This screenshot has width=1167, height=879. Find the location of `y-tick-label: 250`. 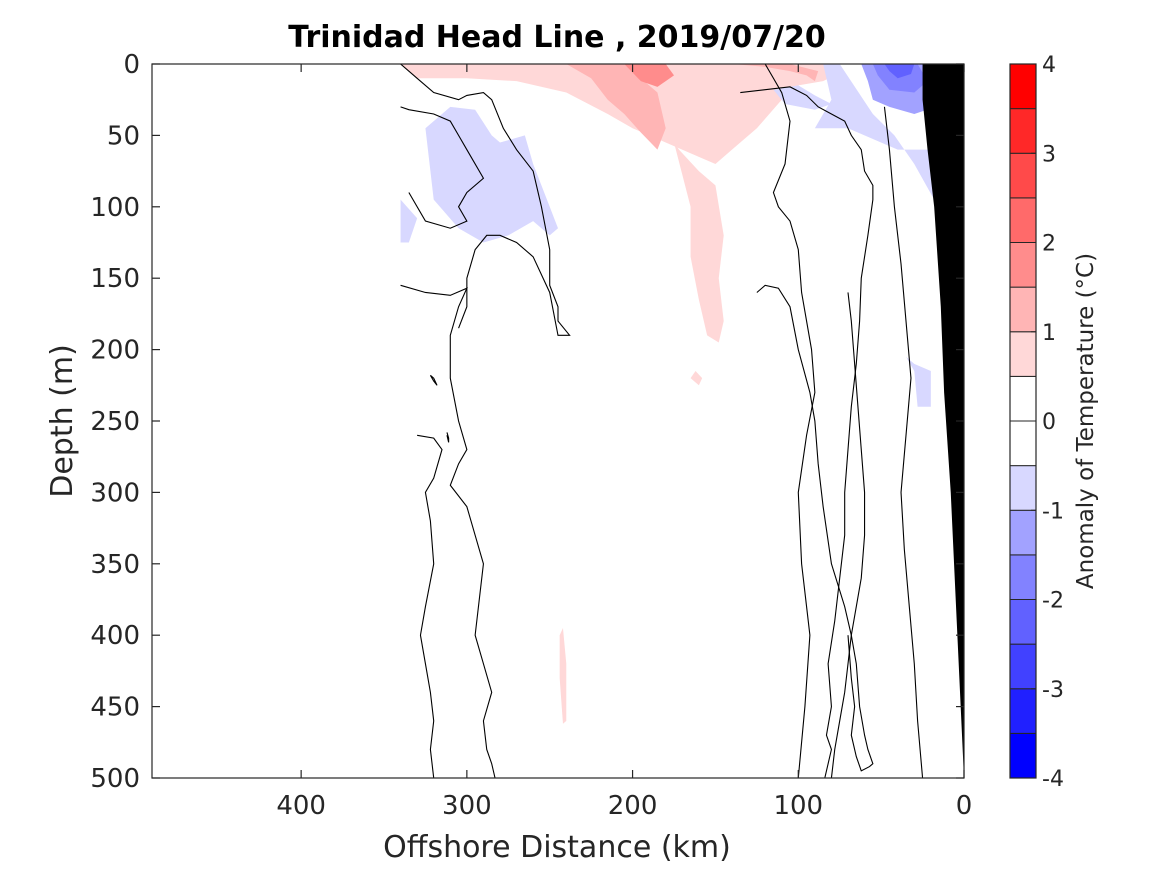

y-tick-label: 250 is located at coordinates (115, 422).